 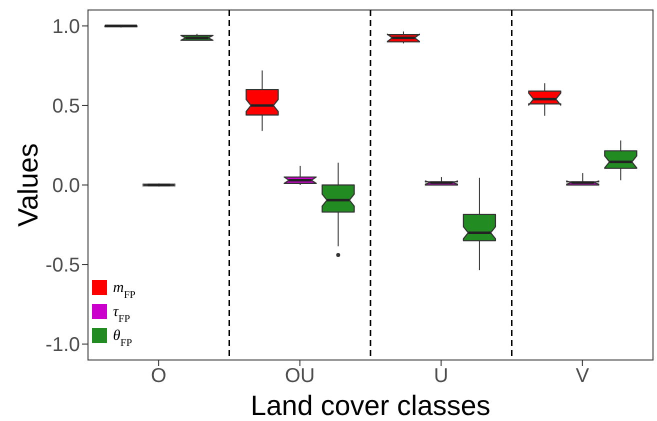 What do you see at coordinates (158, 376) in the screenshot?
I see `x-tick-label: O` at bounding box center [158, 376].